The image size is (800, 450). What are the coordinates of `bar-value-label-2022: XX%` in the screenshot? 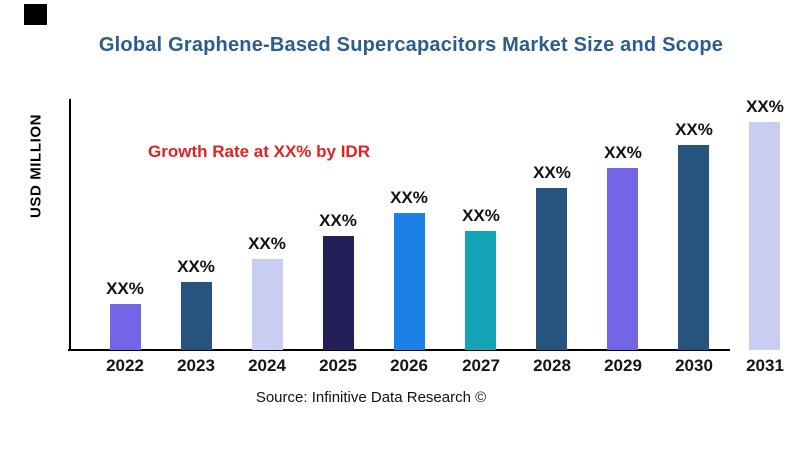 It's located at (125, 288).